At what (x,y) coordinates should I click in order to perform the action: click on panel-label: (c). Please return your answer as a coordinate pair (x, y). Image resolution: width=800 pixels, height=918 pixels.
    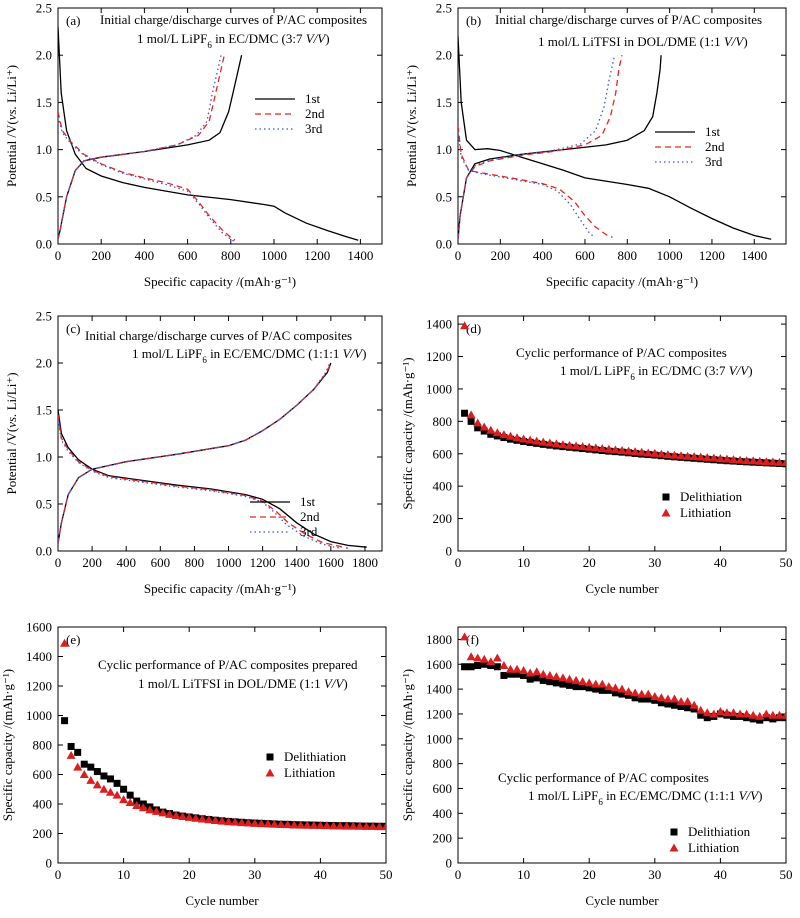
    Looking at the image, I should click on (73, 328).